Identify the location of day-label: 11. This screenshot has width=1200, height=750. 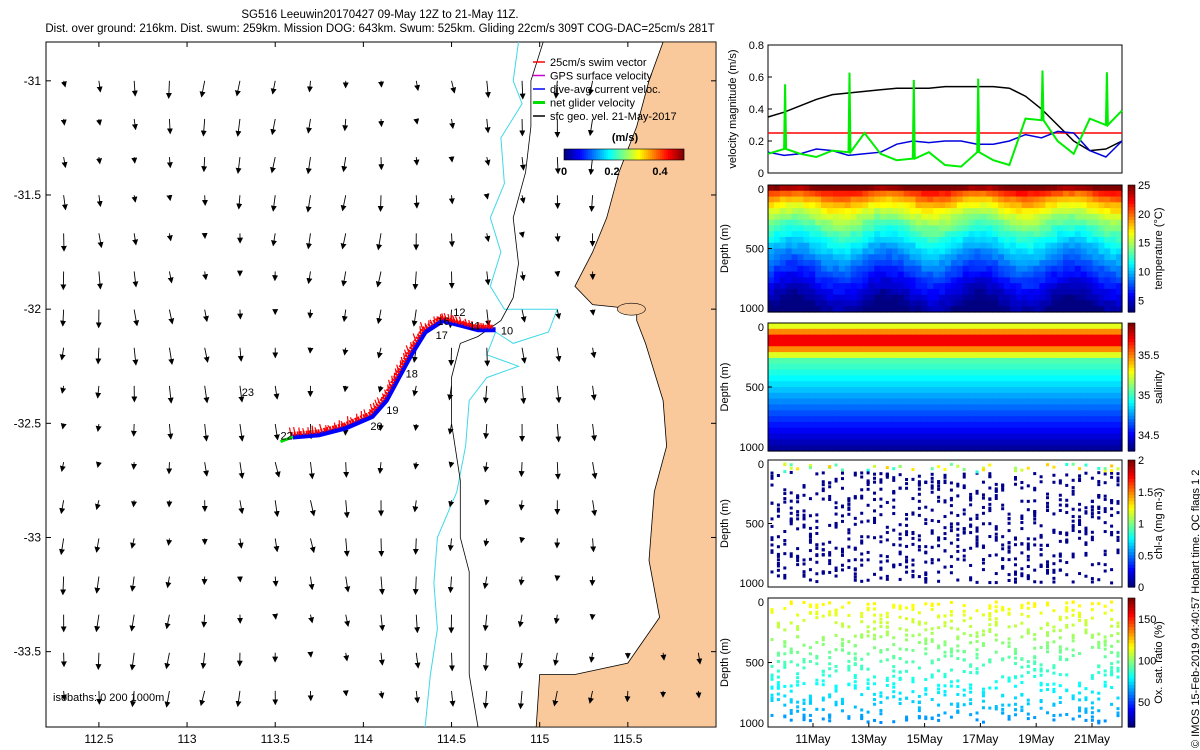
(474, 327).